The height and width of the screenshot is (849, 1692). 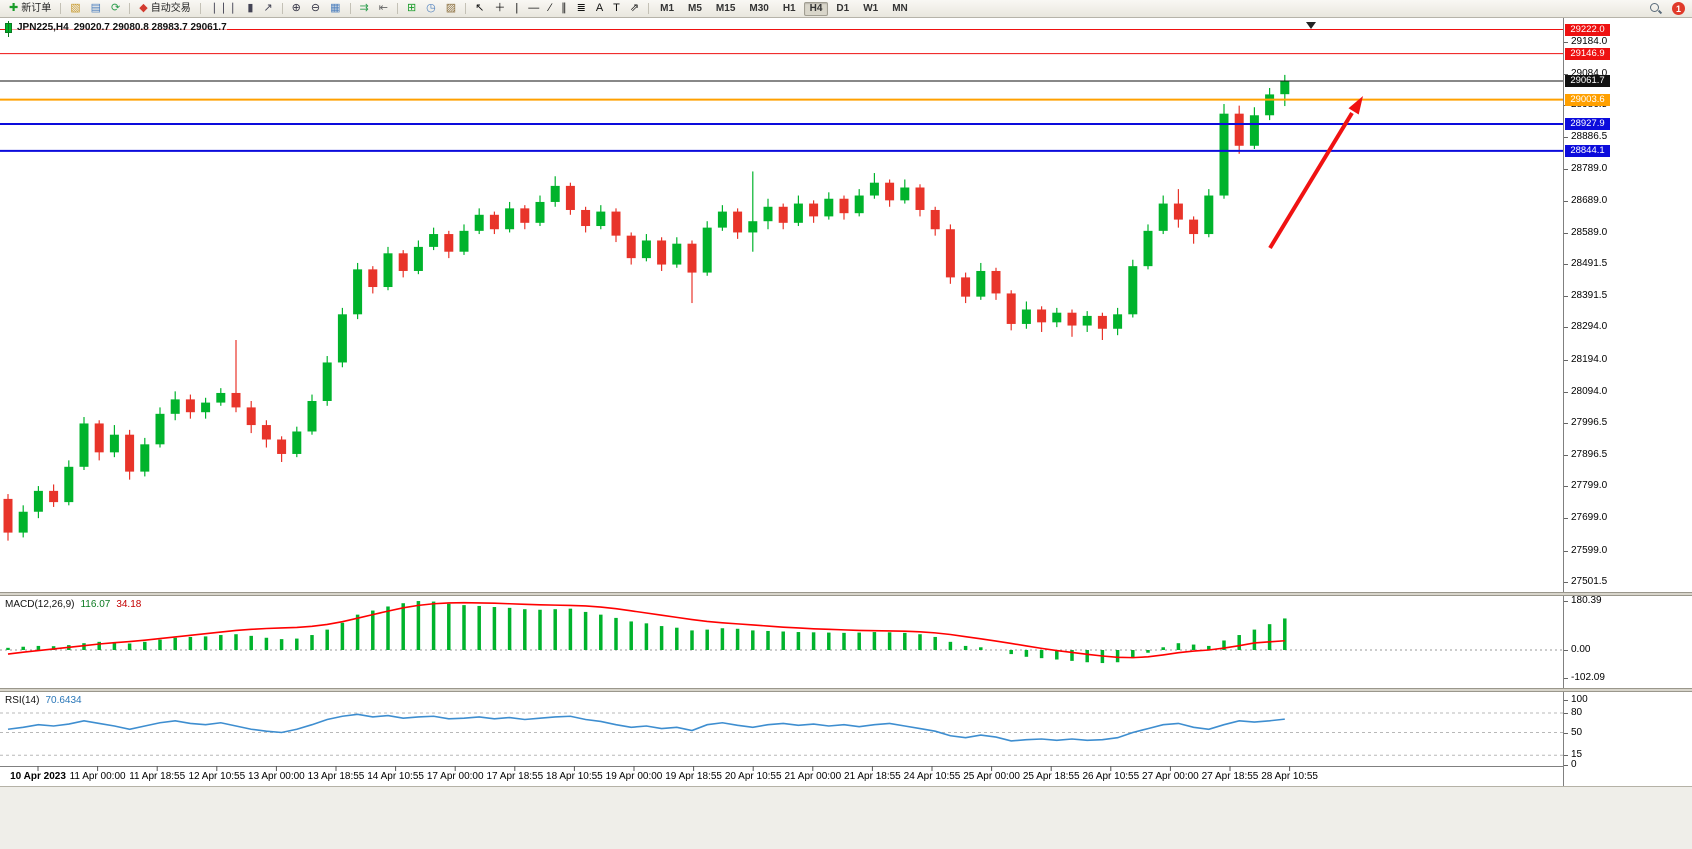 What do you see at coordinates (217, 776) in the screenshot?
I see `time-label: 12 Apr 10:55` at bounding box center [217, 776].